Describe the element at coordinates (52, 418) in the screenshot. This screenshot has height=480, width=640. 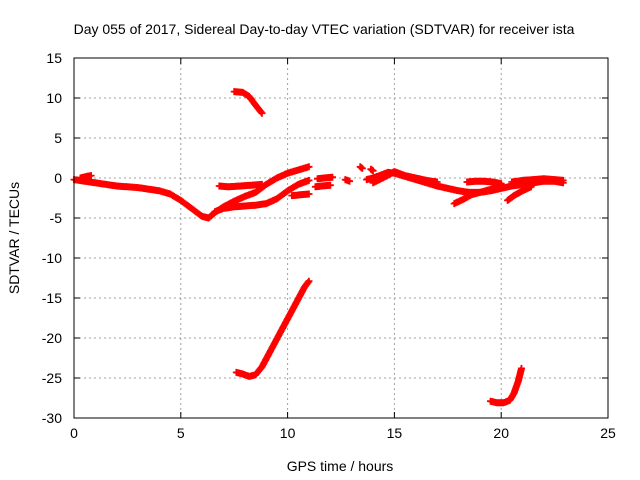
I see `y-tick-label: -30` at that location.